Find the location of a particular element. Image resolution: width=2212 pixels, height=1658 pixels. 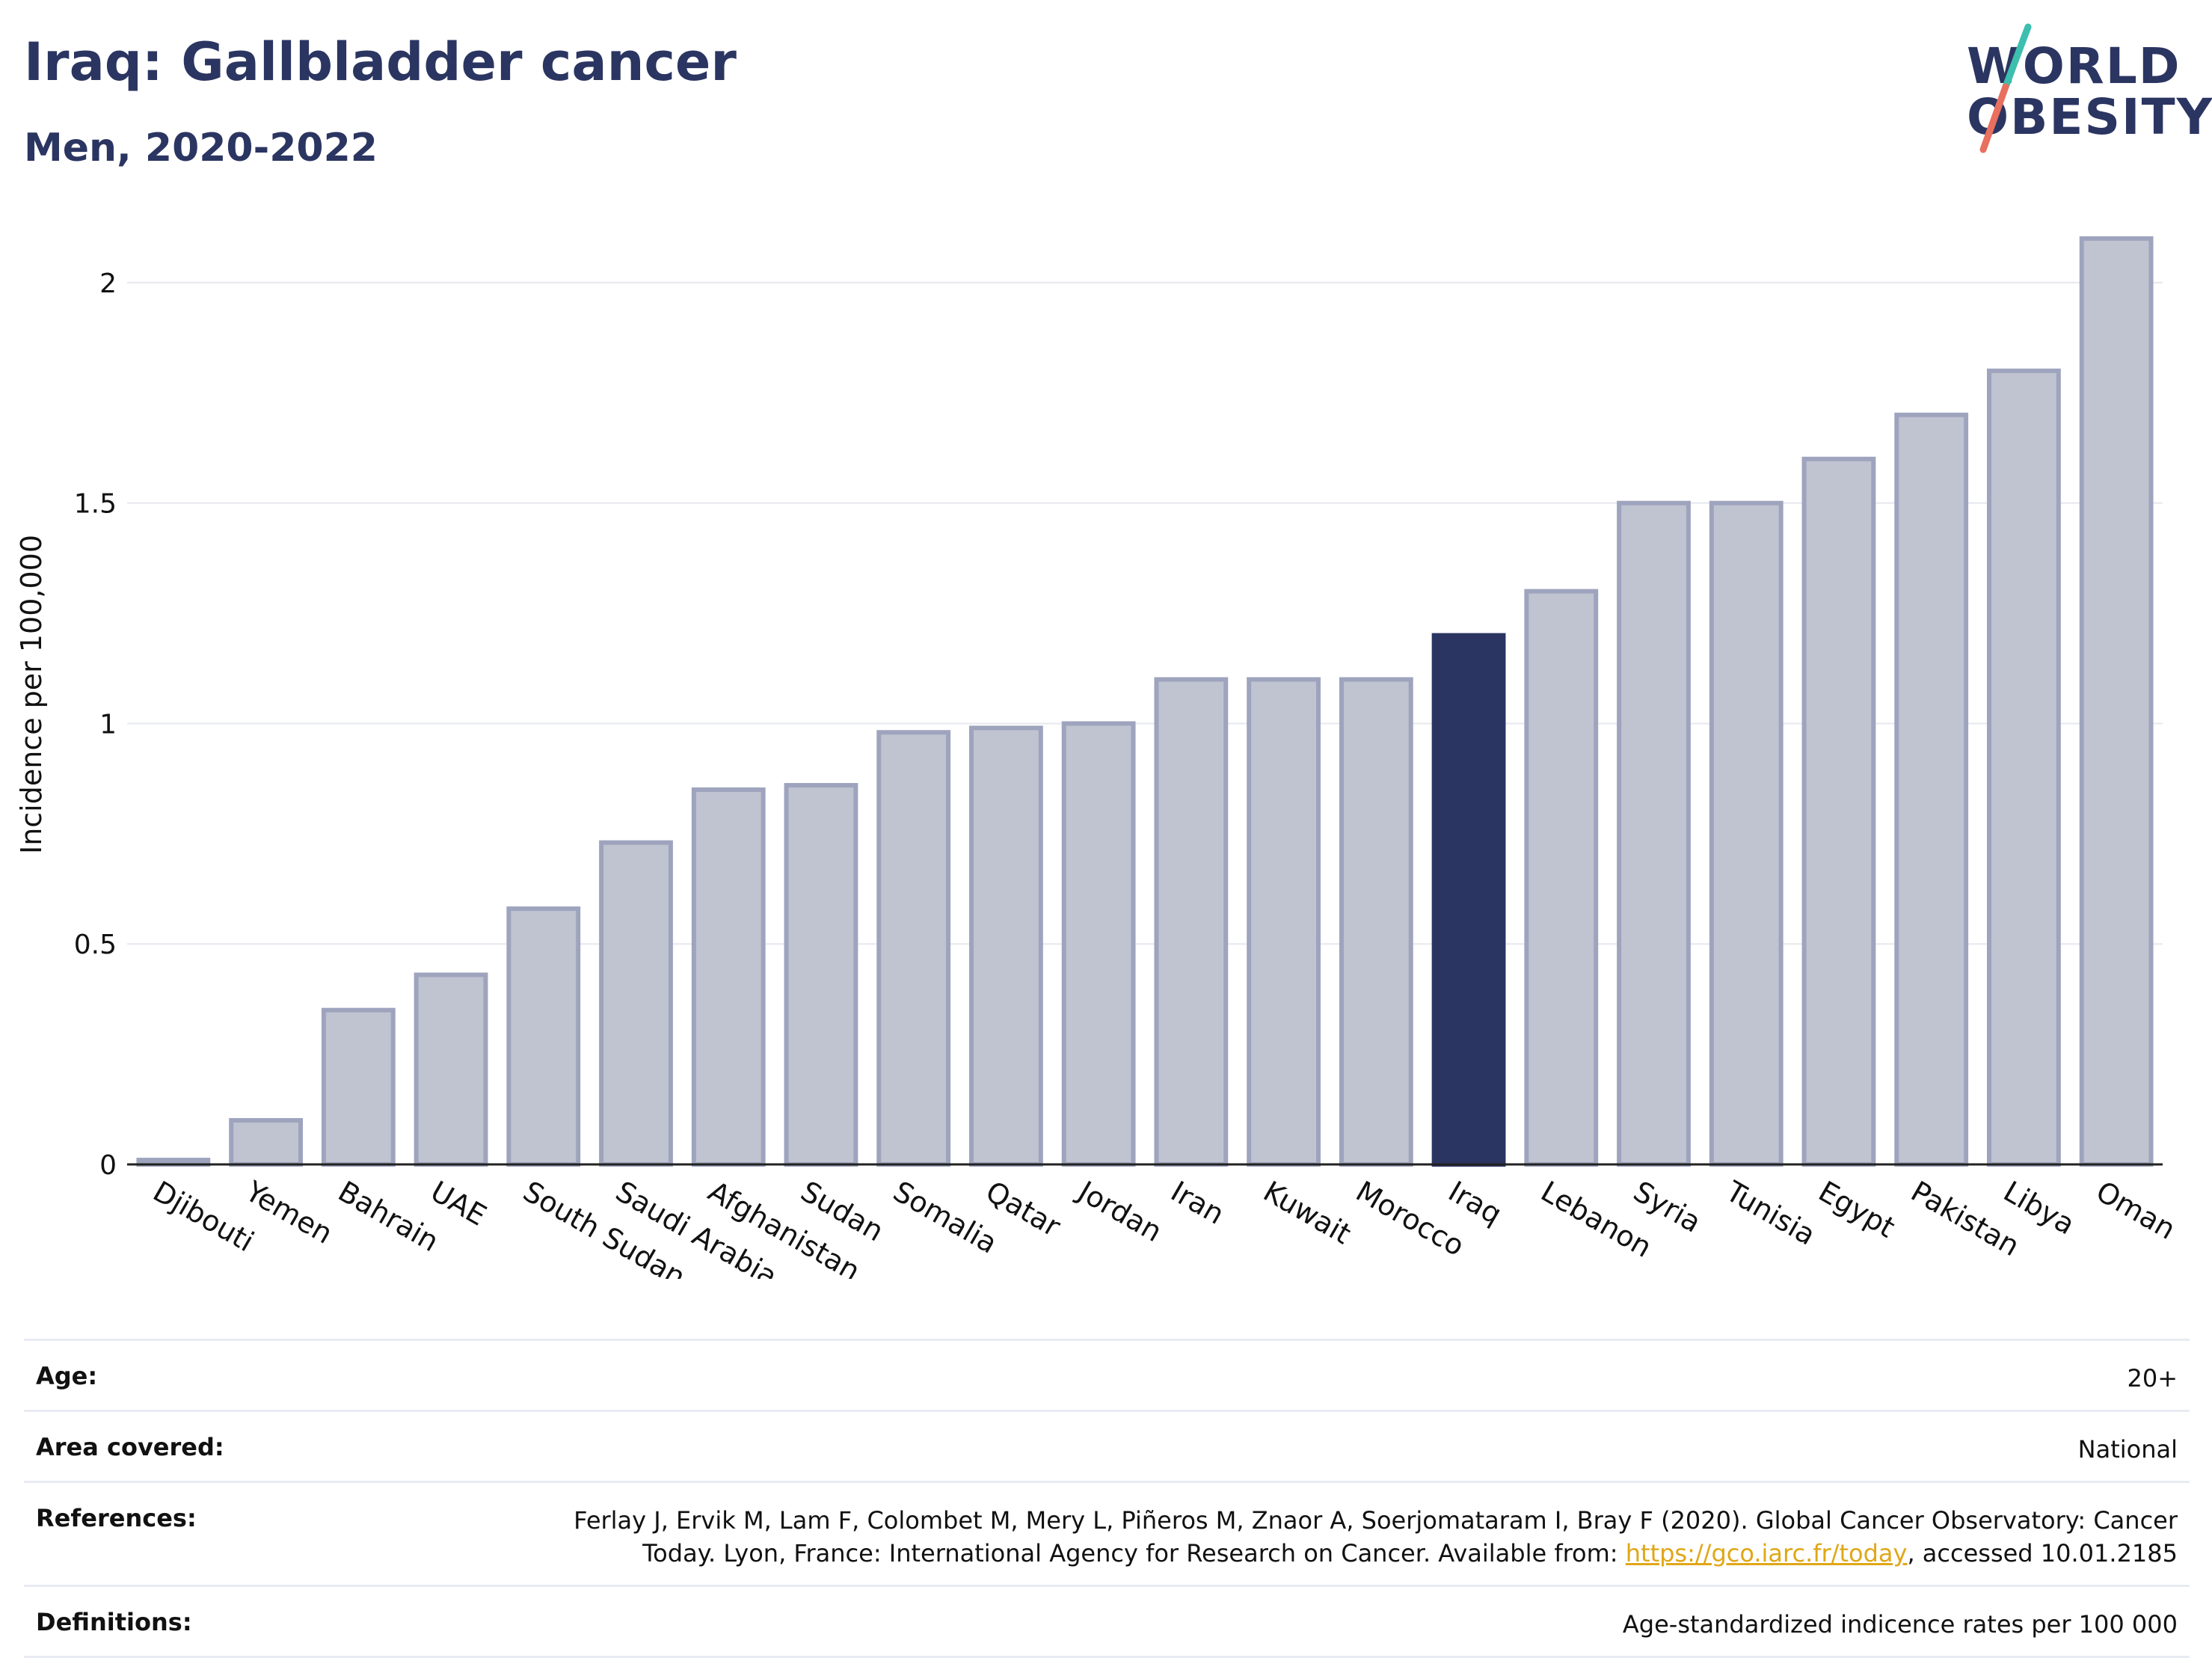

logo-text-world: WORLD is located at coordinates (2074, 66).